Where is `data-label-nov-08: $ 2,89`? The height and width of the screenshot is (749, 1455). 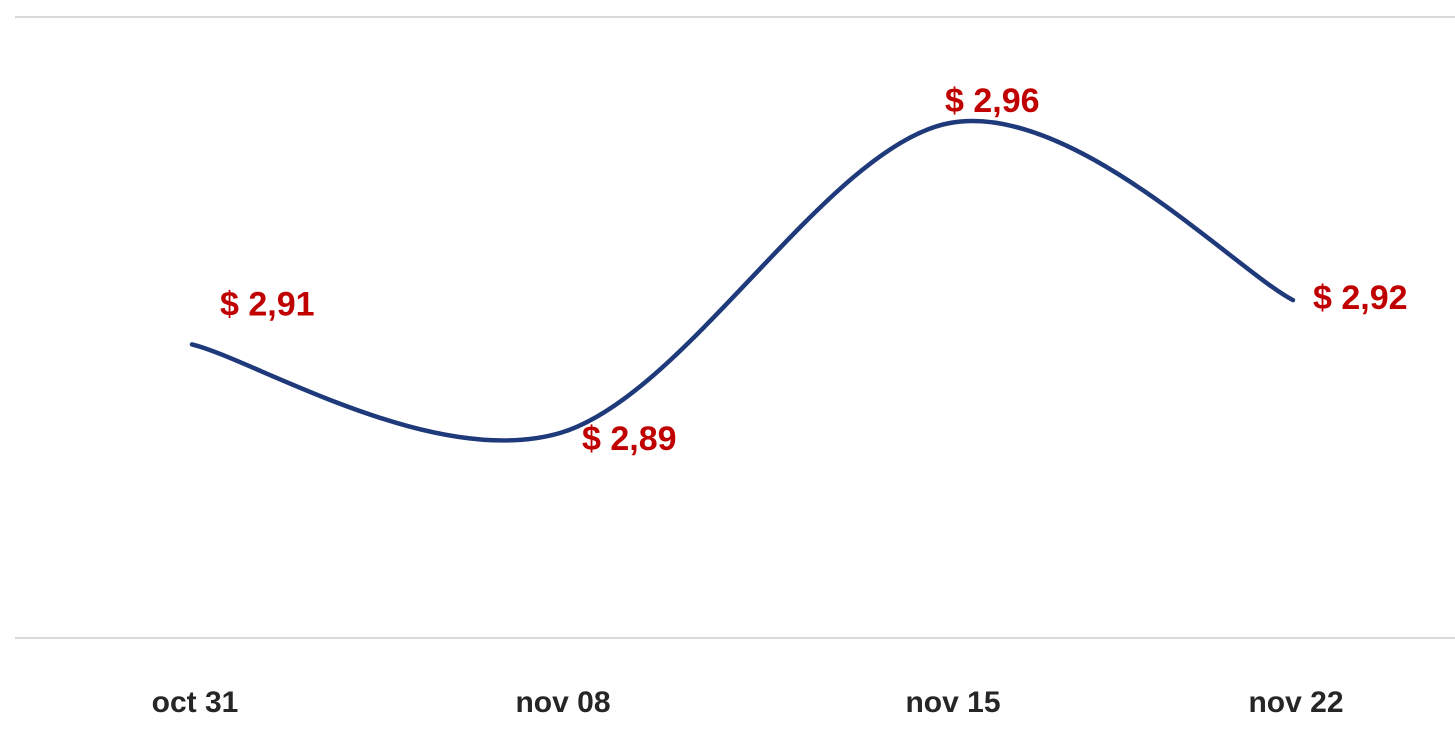 data-label-nov-08: $ 2,89 is located at coordinates (629, 439).